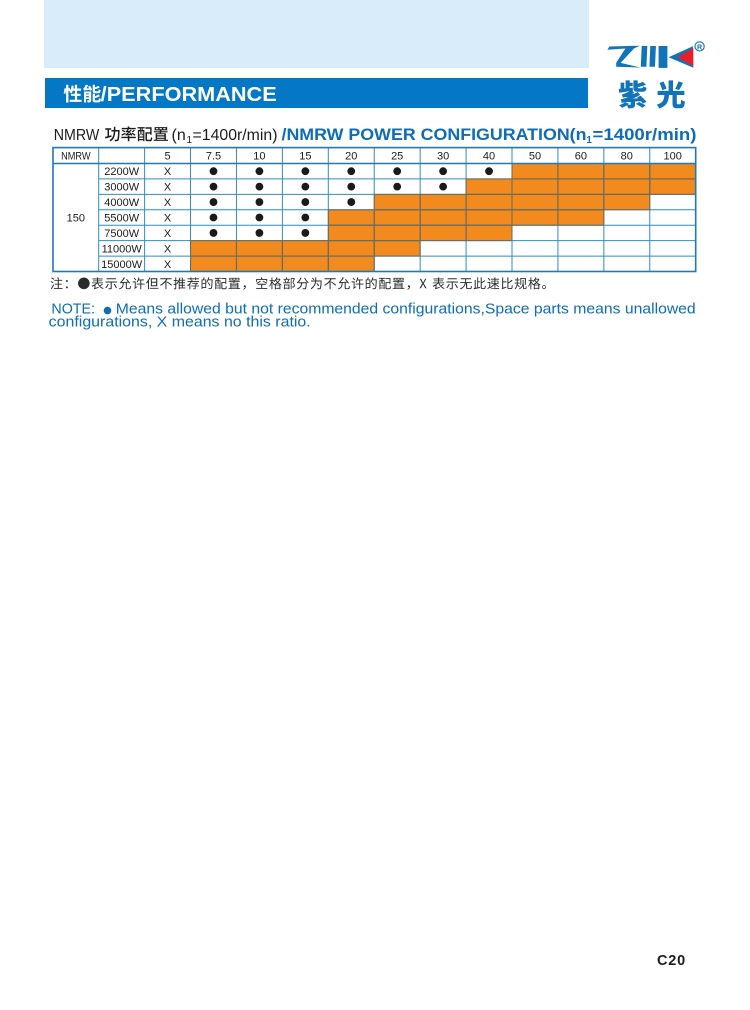 The image size is (750, 1010). What do you see at coordinates (673, 157) in the screenshot?
I see `svg-text: 100` at bounding box center [673, 157].